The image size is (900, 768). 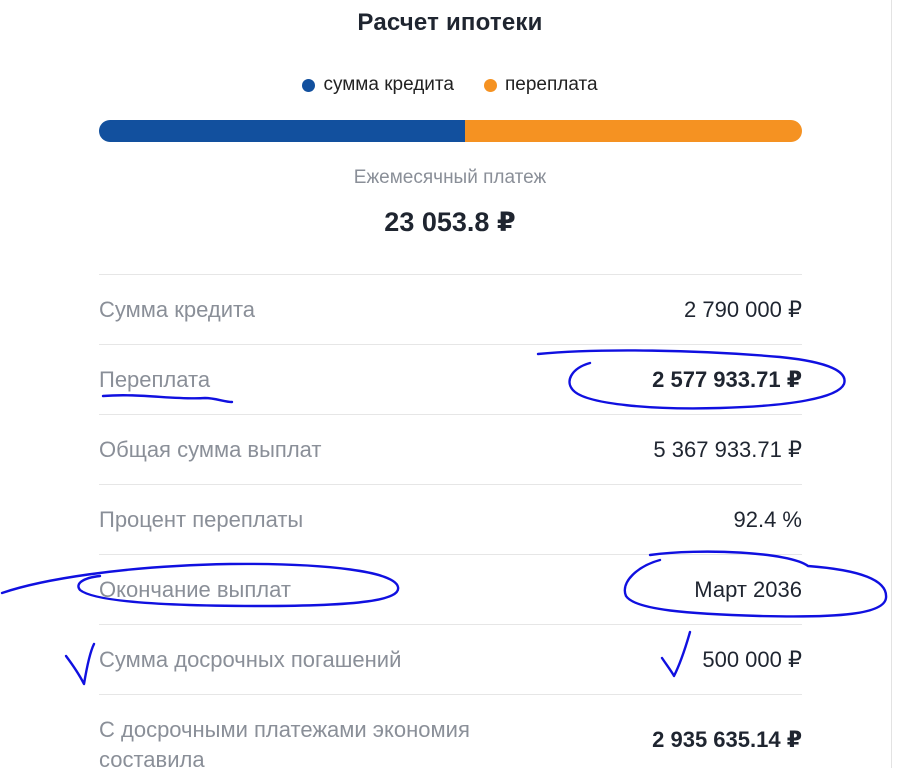 I want to click on legend: сумма кредита переплата, so click(x=450, y=85).